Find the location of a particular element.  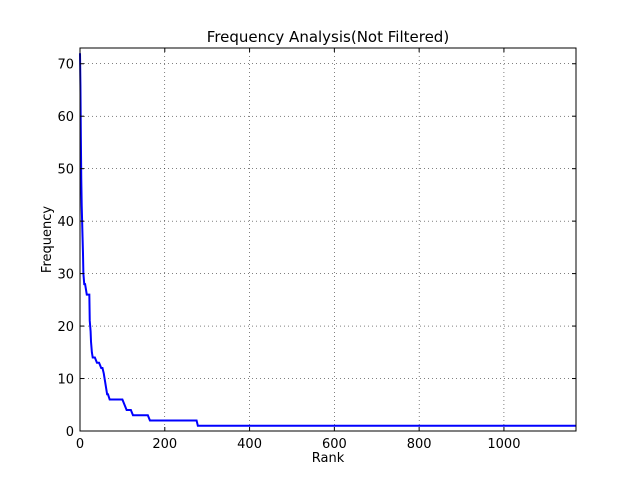

y-tick-label: 20 is located at coordinates (65, 327).